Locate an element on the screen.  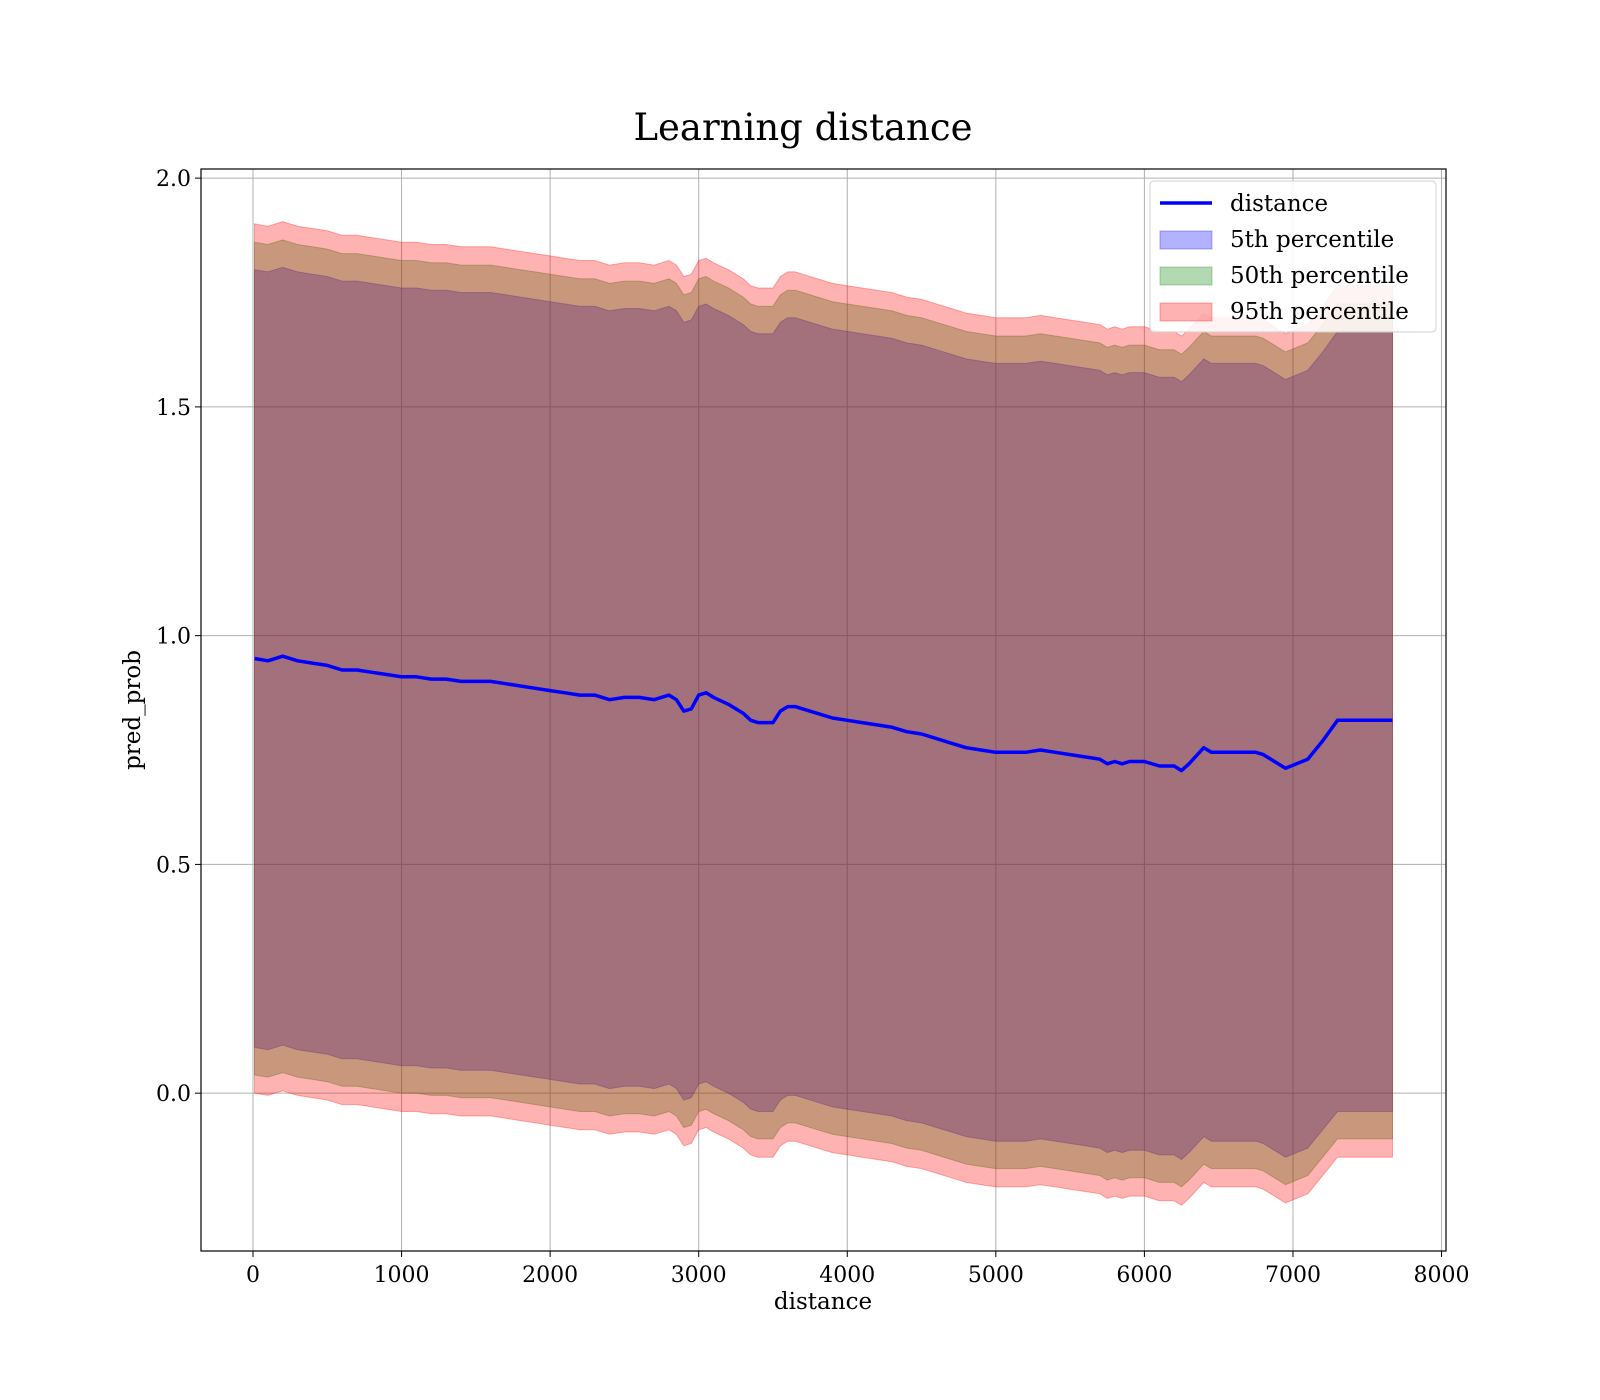
y-tick-label: 0.5 is located at coordinates (173, 865).